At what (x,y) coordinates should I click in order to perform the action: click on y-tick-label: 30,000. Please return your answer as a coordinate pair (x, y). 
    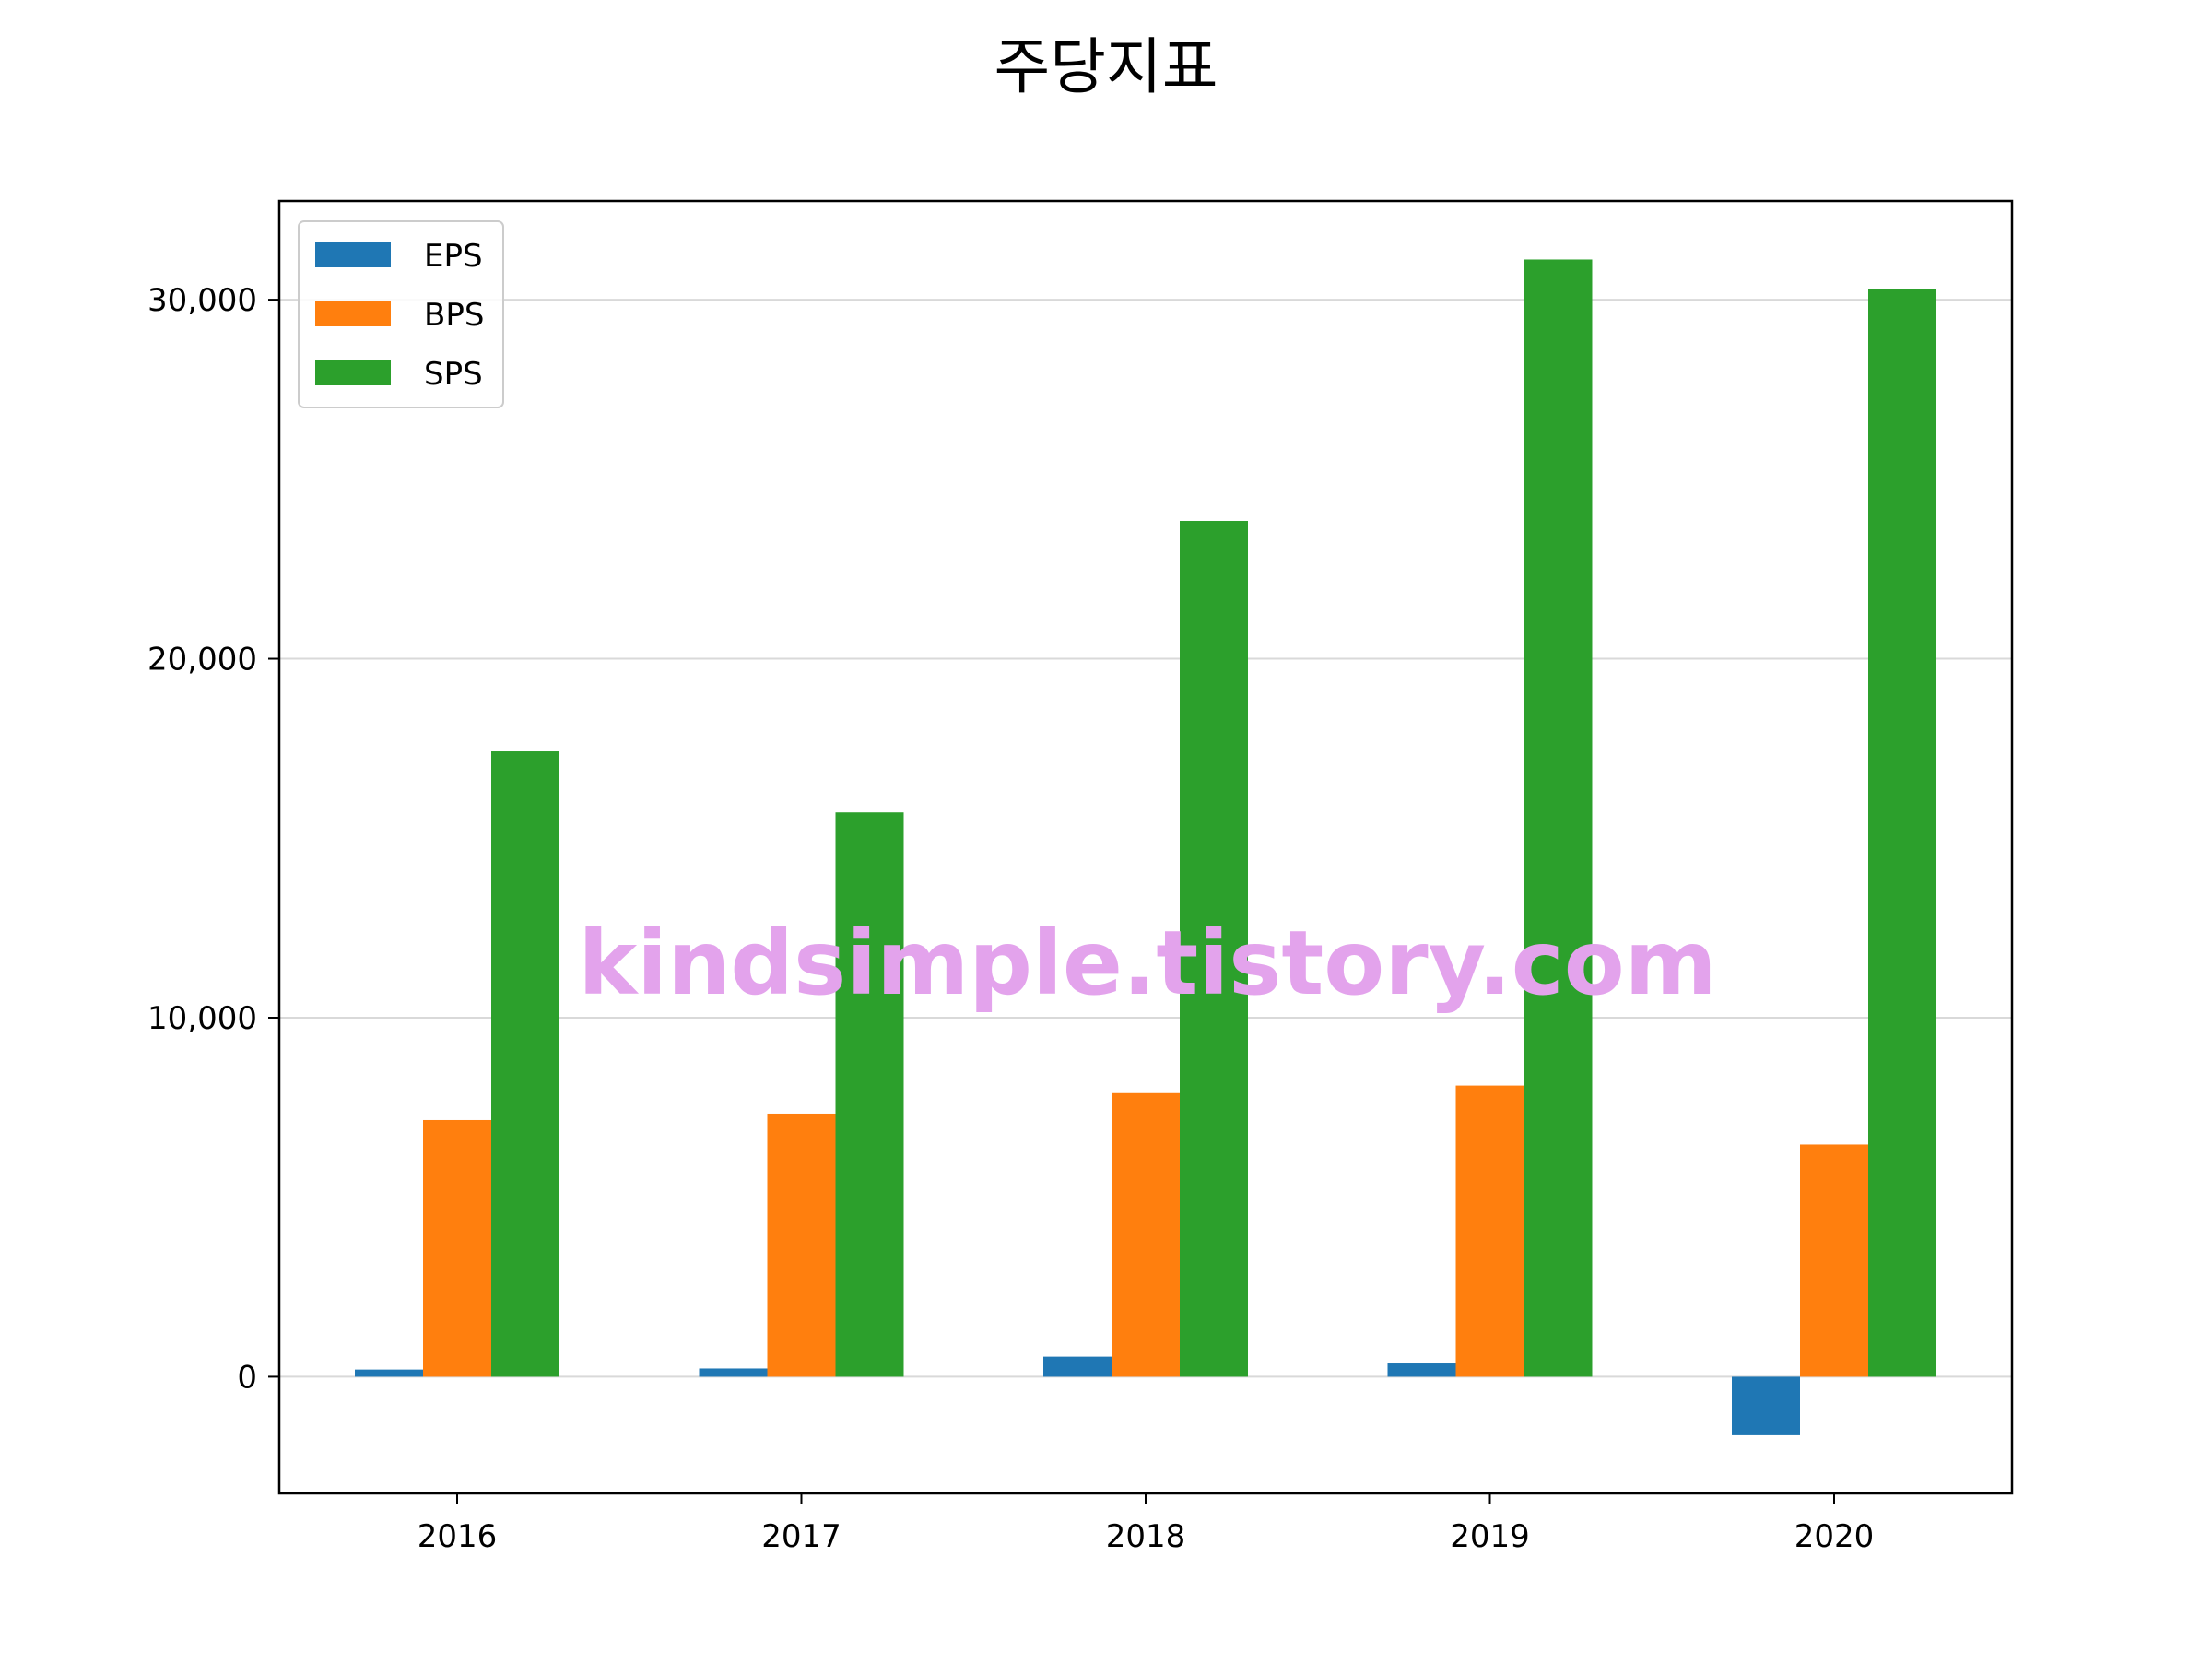
    Looking at the image, I should click on (202, 300).